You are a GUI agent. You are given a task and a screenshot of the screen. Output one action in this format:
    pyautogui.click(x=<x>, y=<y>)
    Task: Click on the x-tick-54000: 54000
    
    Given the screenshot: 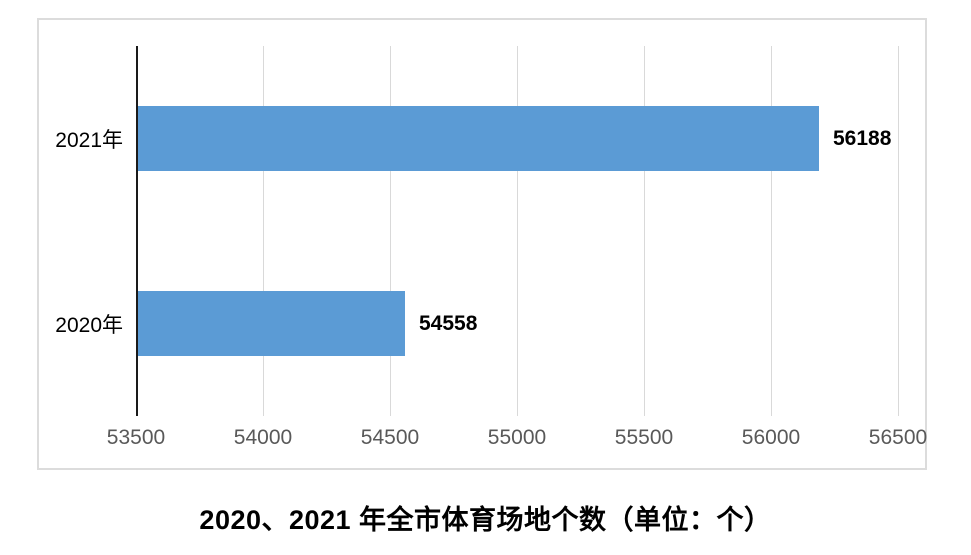 What is the action you would take?
    pyautogui.click(x=263, y=437)
    